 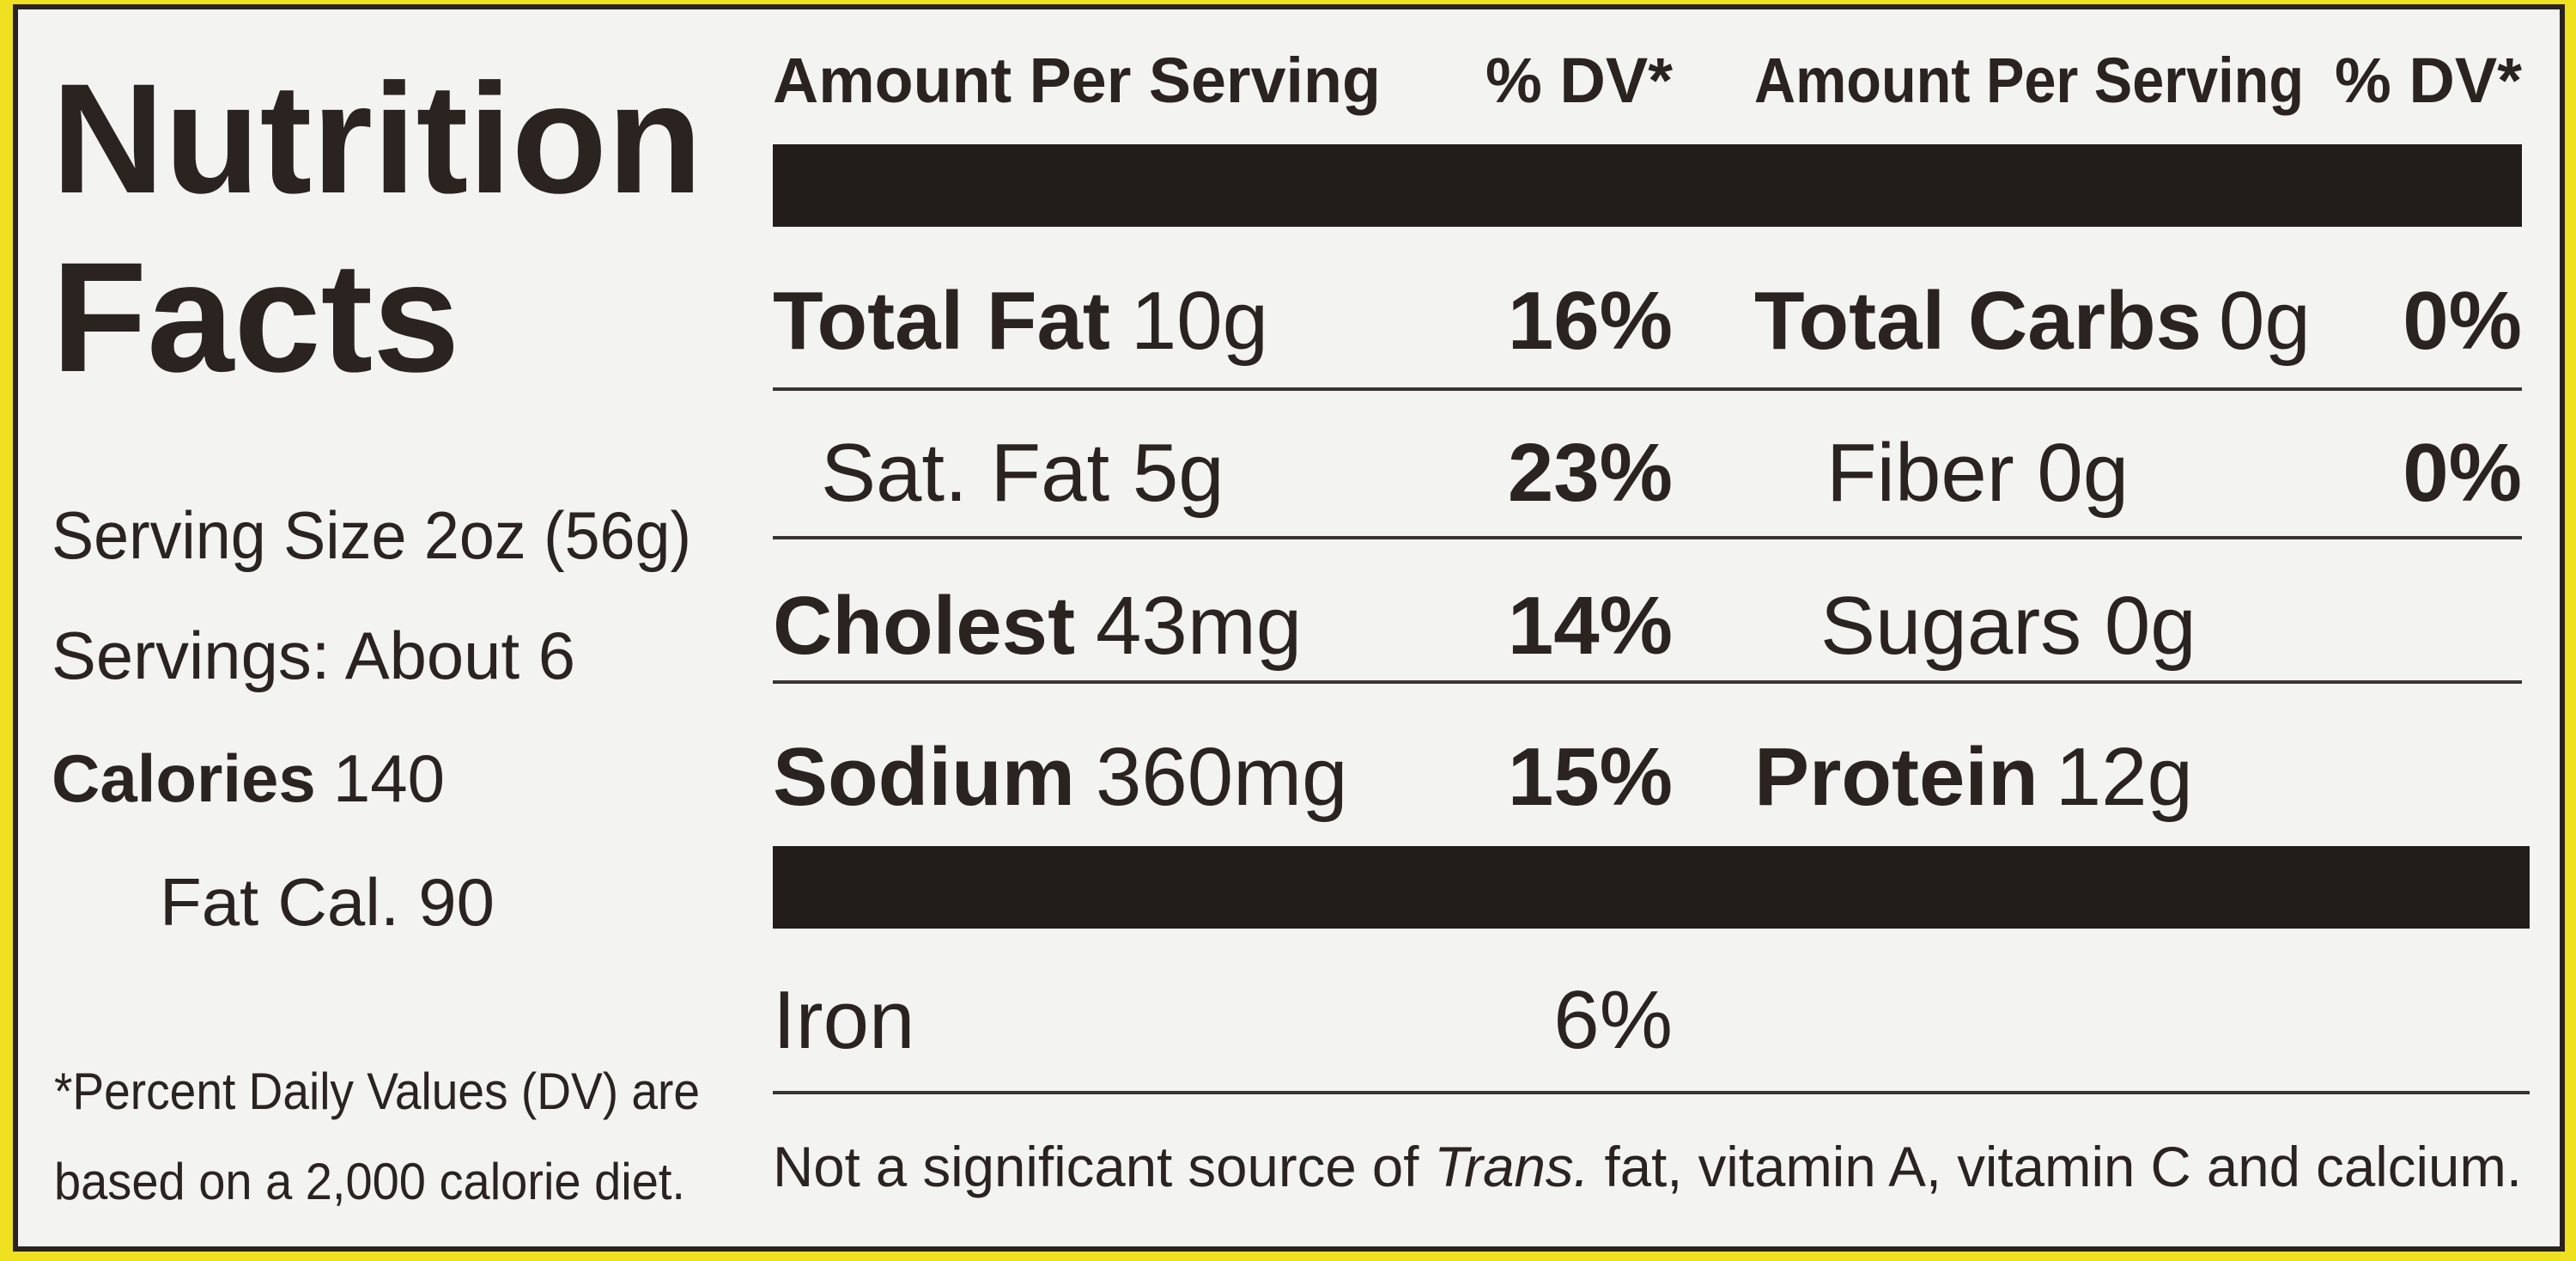 I want to click on calories: Calories 140, so click(x=249, y=778).